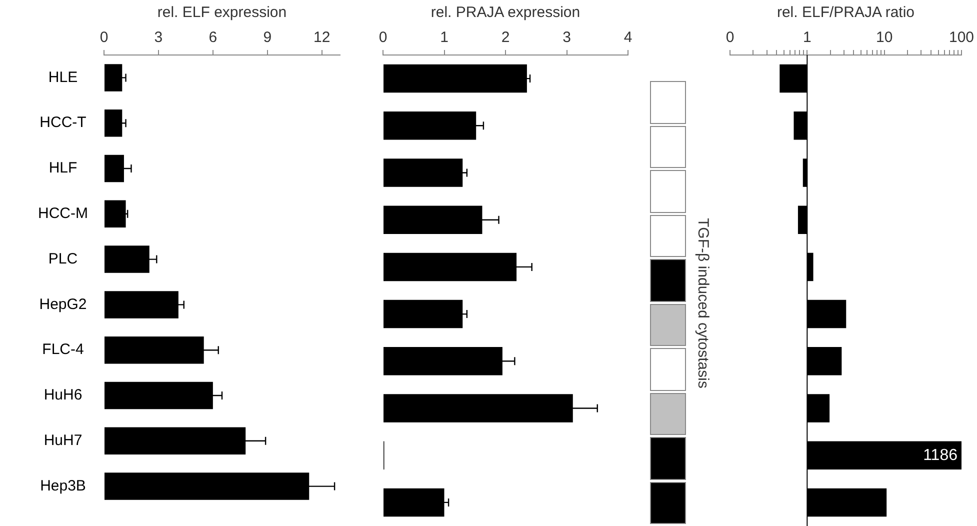  I want to click on y-tick-label: HuH7, so click(63, 441).